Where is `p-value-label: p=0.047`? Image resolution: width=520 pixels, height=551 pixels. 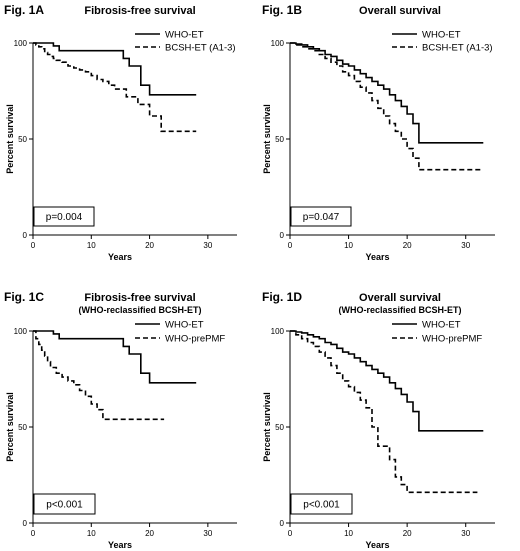 p-value-label: p=0.047 is located at coordinates (321, 217).